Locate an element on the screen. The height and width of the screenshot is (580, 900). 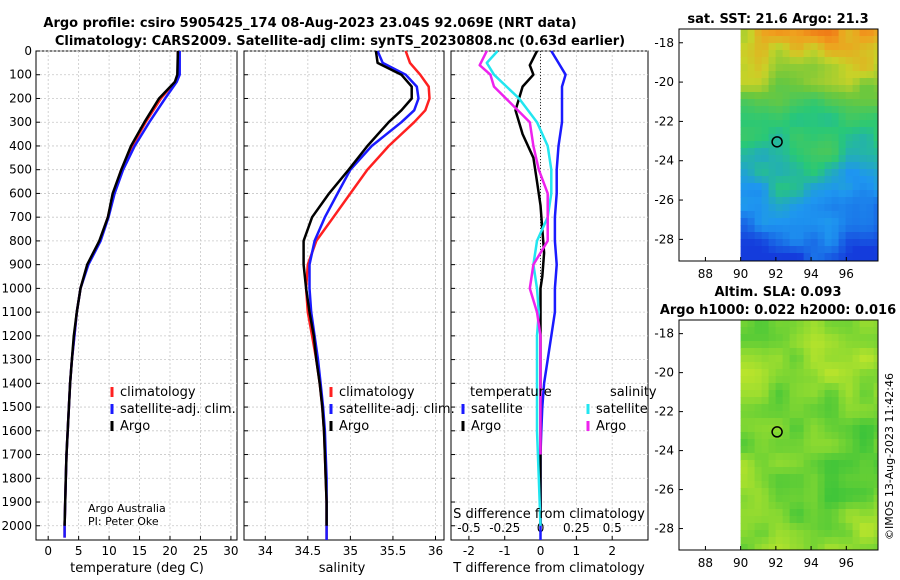
series-line-argo is located at coordinates (357, 288).